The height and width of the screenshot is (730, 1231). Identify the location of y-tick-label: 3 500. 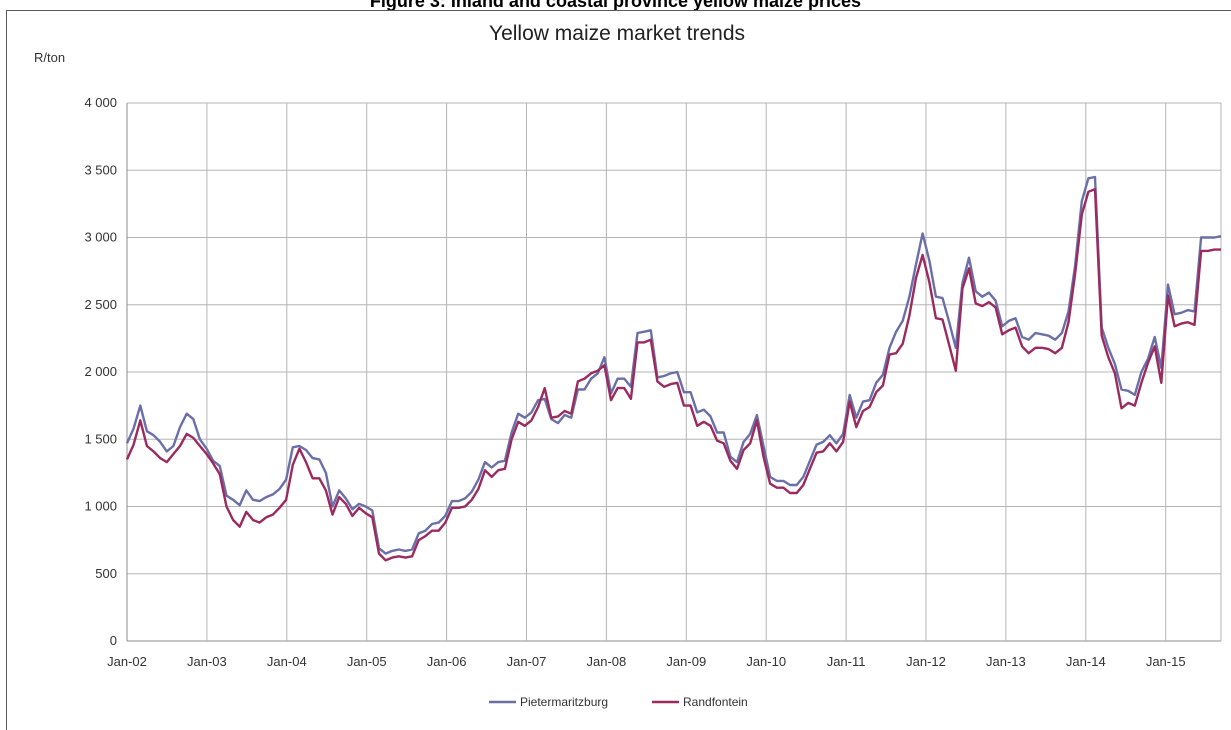
(100, 169).